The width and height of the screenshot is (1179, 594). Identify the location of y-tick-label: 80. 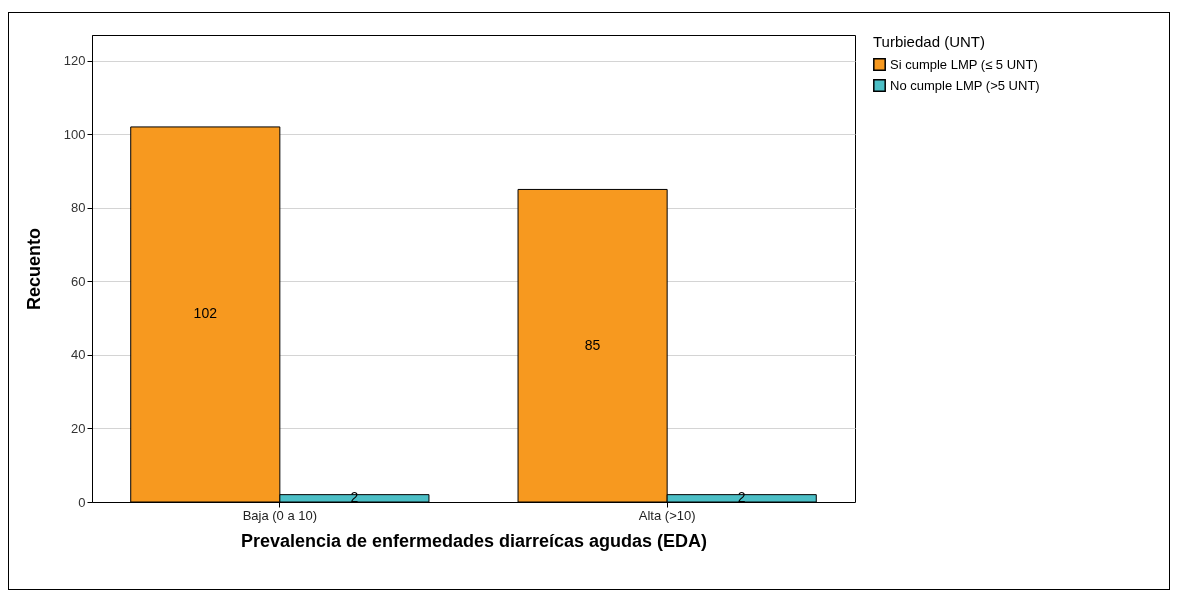
(78, 208).